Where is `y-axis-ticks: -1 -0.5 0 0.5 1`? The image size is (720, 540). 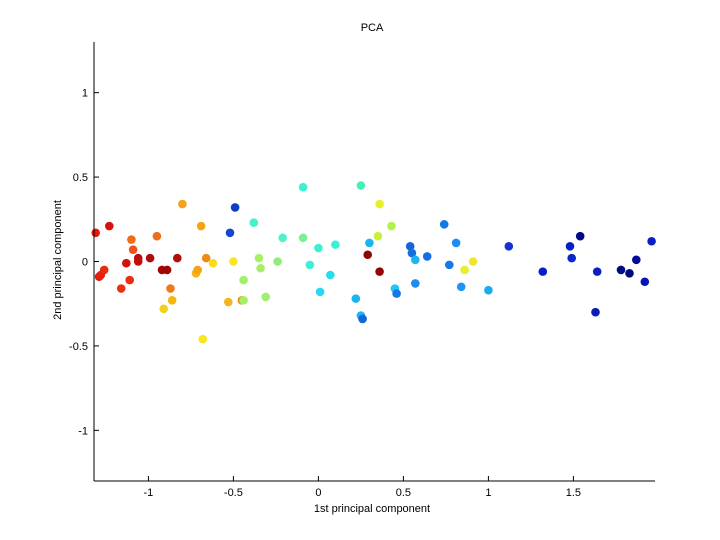 y-axis-ticks: -1 -0.5 0 0.5 1 is located at coordinates (84, 262).